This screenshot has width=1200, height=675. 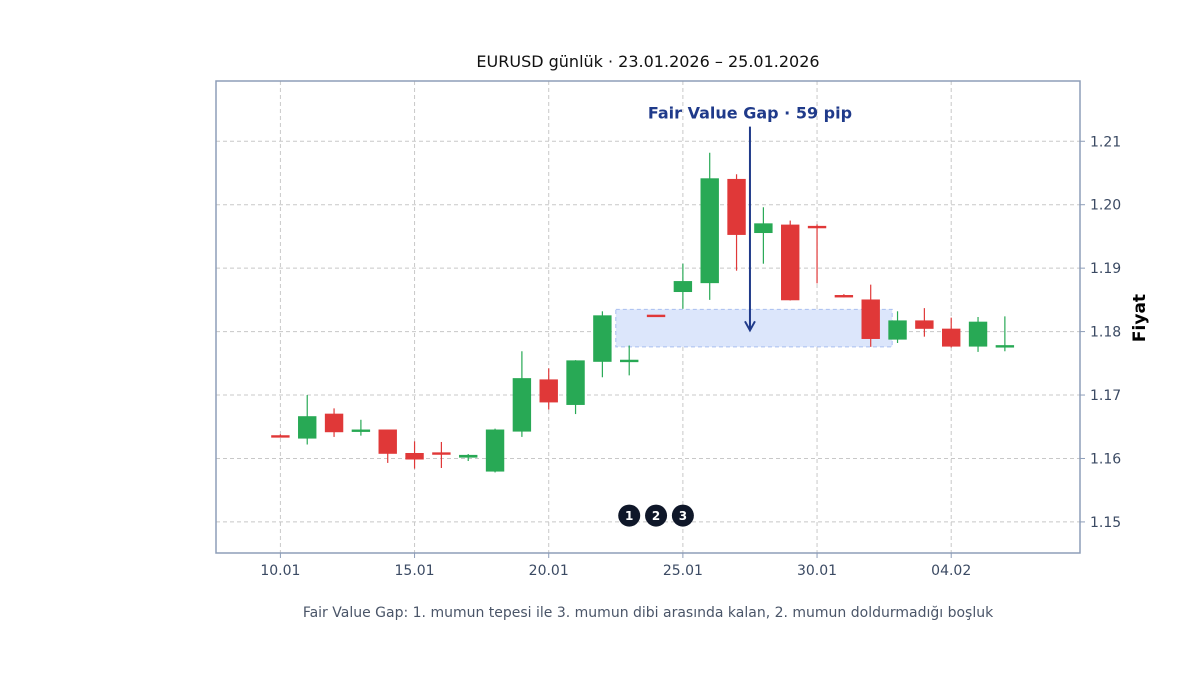 What do you see at coordinates (647, 61) in the screenshot?
I see `chart-title: EURUSD günlük · 23.01.2026 – 25.01.2026` at bounding box center [647, 61].